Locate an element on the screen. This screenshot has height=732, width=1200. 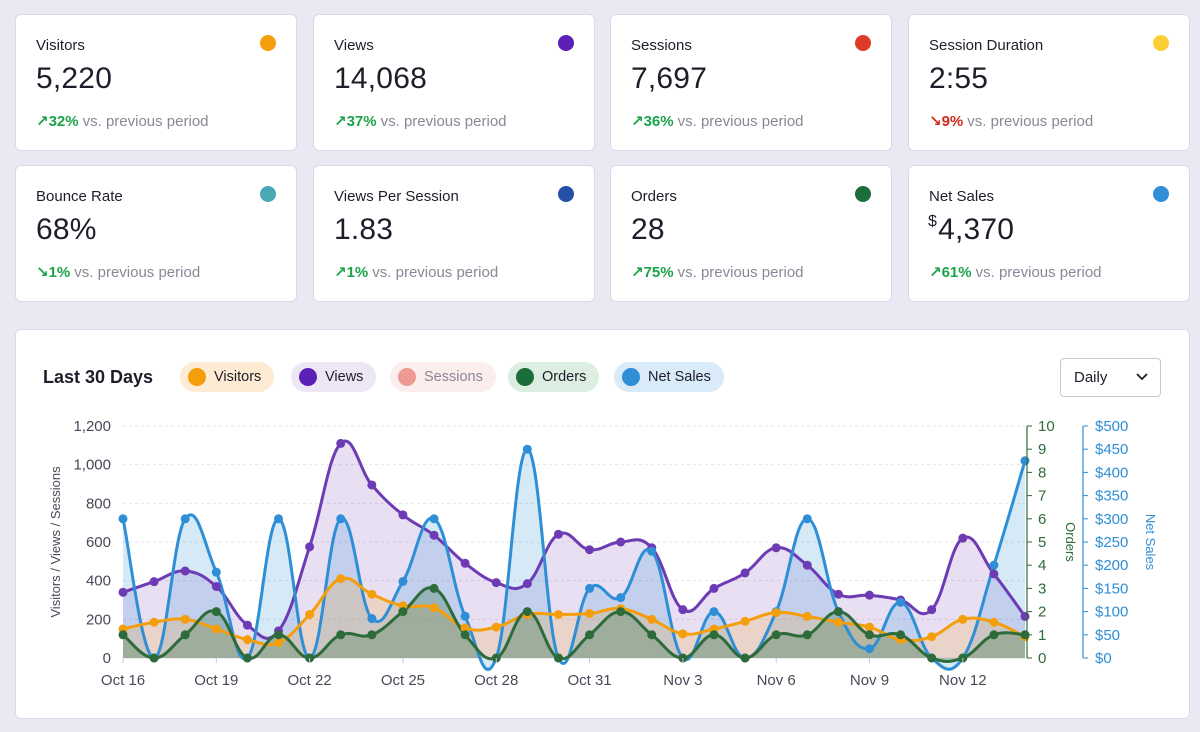
kpi-delta: ↗61% vs. previous period is located at coordinates (1015, 272).